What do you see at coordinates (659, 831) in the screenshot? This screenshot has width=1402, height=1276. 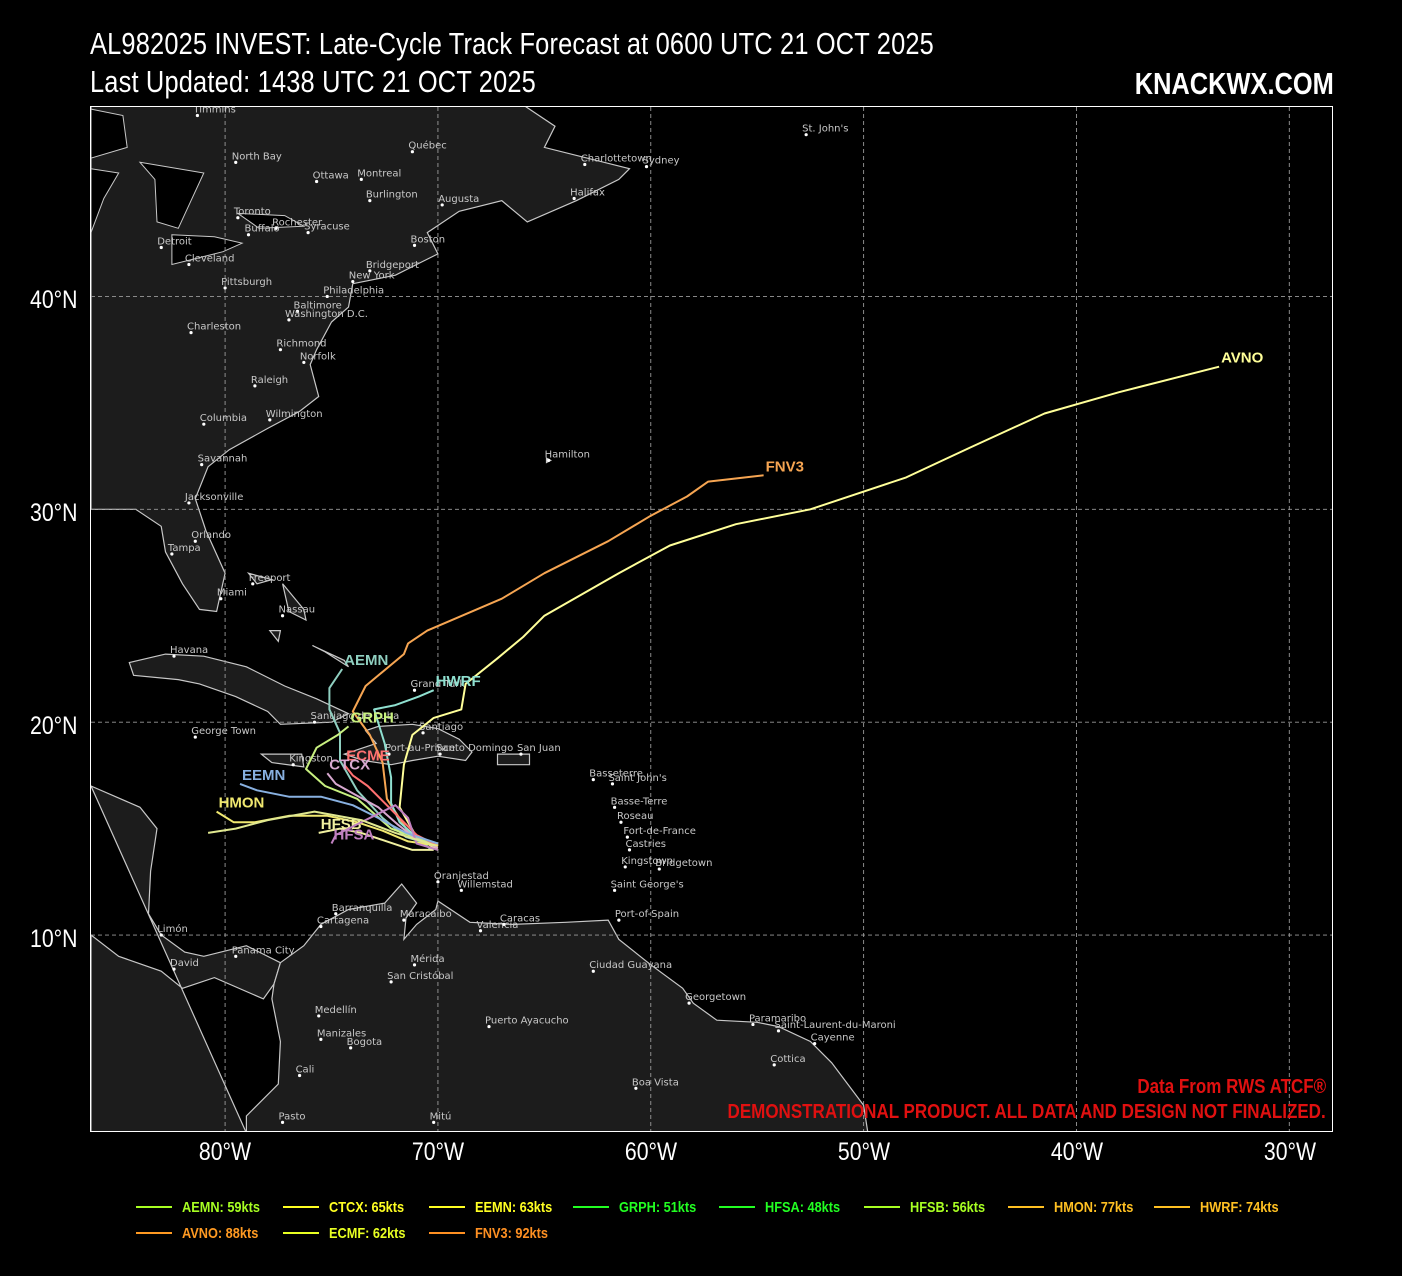 I see `city-label: Fort-de-France` at bounding box center [659, 831].